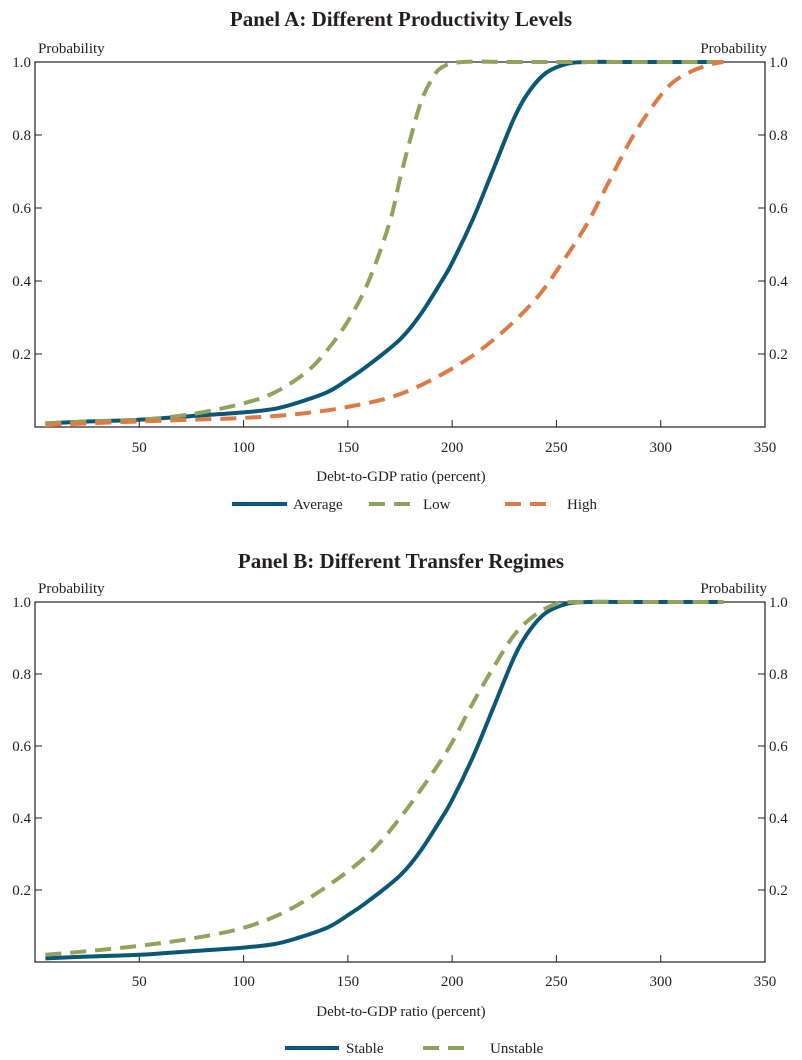 The width and height of the screenshot is (802, 1060). I want to click on legend-label-average: Average, so click(318, 505).